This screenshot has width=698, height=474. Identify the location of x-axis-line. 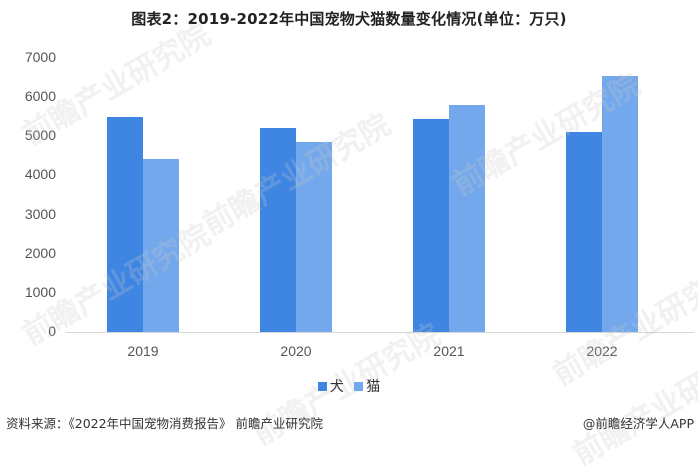
(380, 332).